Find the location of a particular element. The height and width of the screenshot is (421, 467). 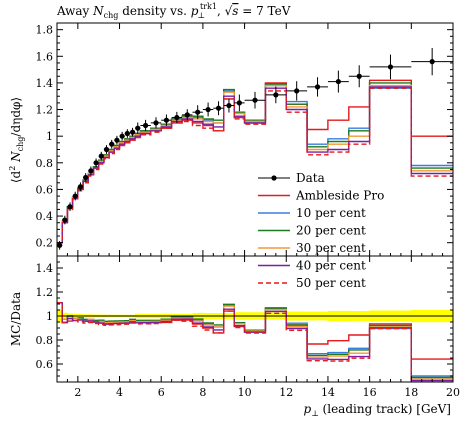

y-tick-label: 0.6 is located at coordinates (45, 189).